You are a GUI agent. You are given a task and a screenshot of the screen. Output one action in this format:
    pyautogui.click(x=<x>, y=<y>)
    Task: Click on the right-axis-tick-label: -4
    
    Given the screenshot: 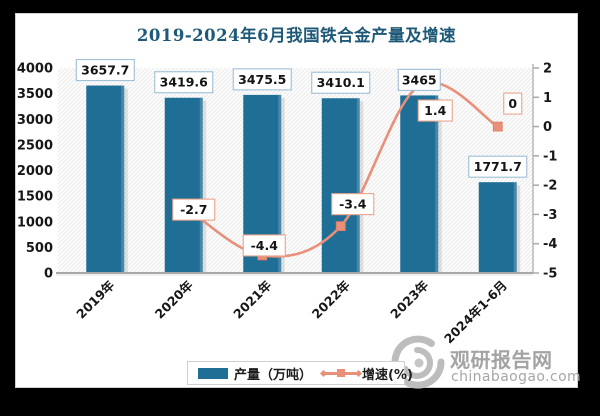 What is the action you would take?
    pyautogui.click(x=550, y=244)
    